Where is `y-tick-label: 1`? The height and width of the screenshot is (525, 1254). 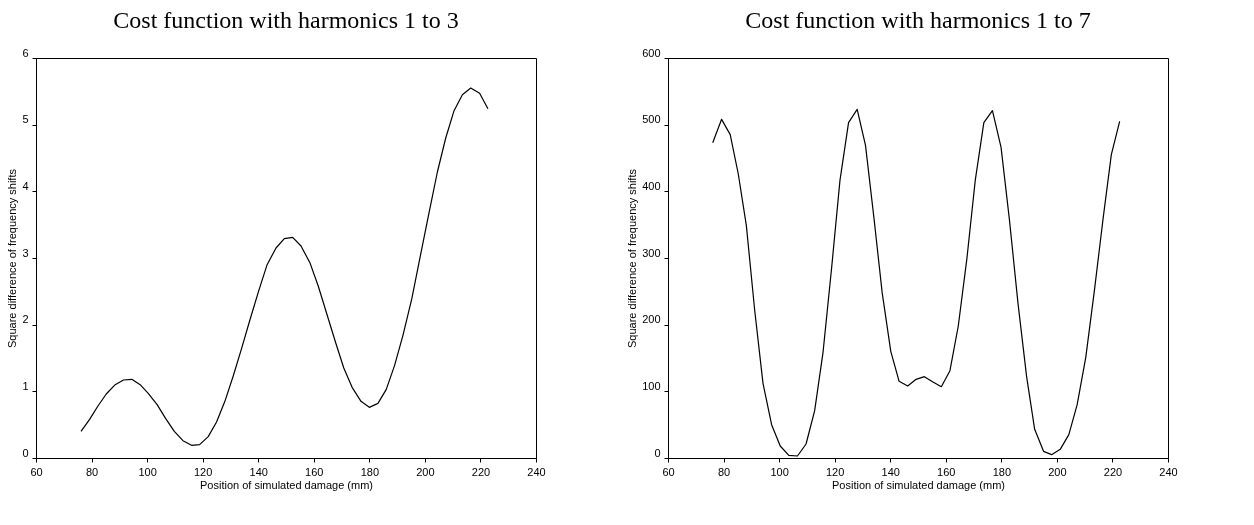 y-tick-label: 1 is located at coordinates (25, 385).